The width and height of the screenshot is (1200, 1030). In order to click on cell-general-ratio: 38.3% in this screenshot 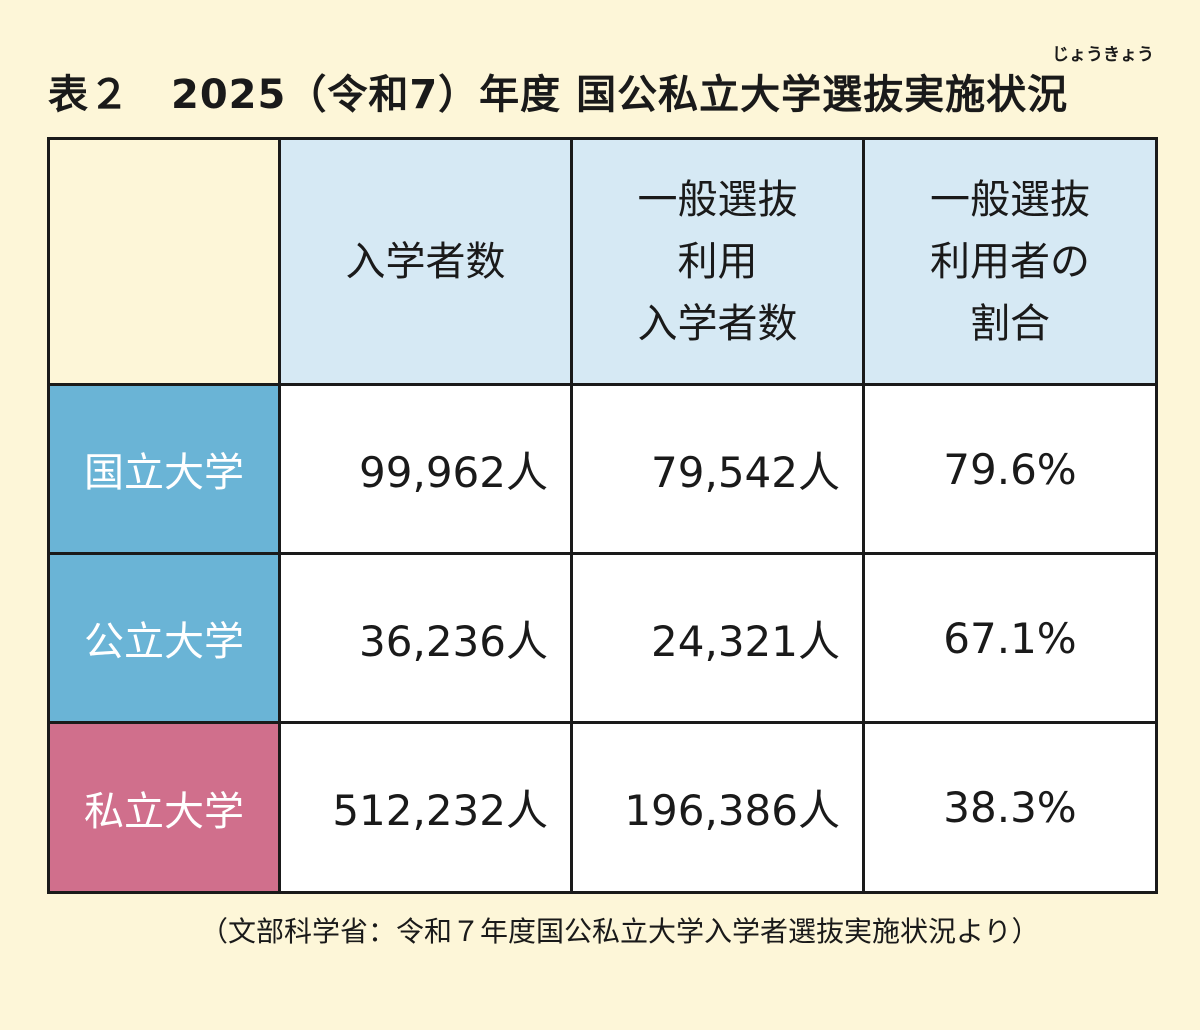, I will do `click(1010, 807)`.